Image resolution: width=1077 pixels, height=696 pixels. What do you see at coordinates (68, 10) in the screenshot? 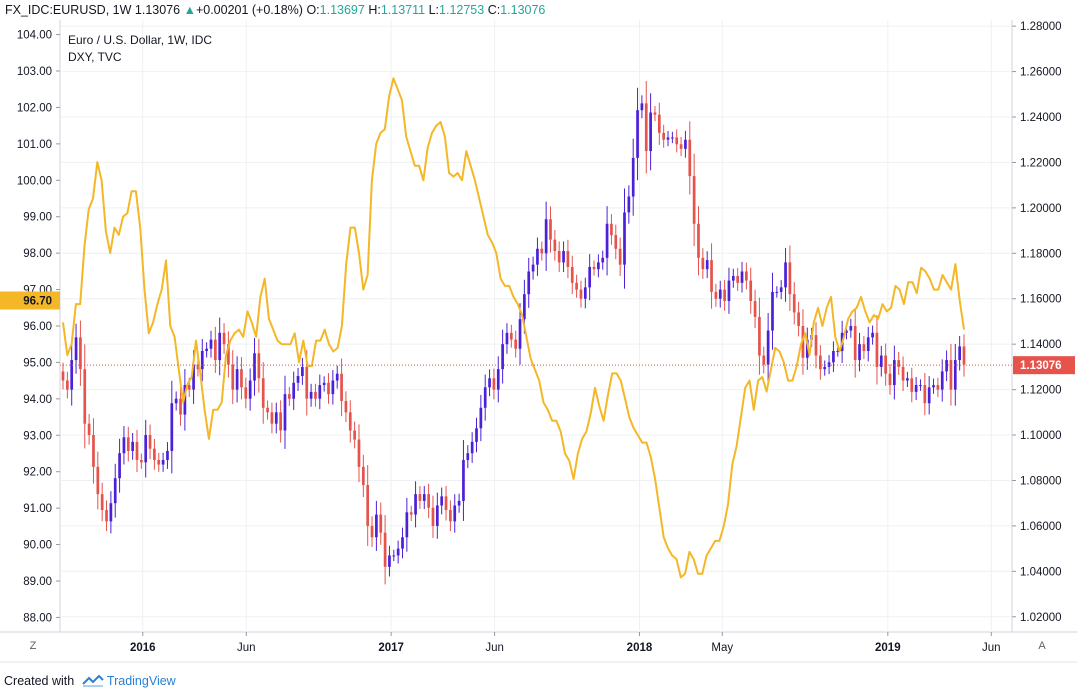
I see `symbol-label: FX_IDC:EURUSD, 1W` at bounding box center [68, 10].